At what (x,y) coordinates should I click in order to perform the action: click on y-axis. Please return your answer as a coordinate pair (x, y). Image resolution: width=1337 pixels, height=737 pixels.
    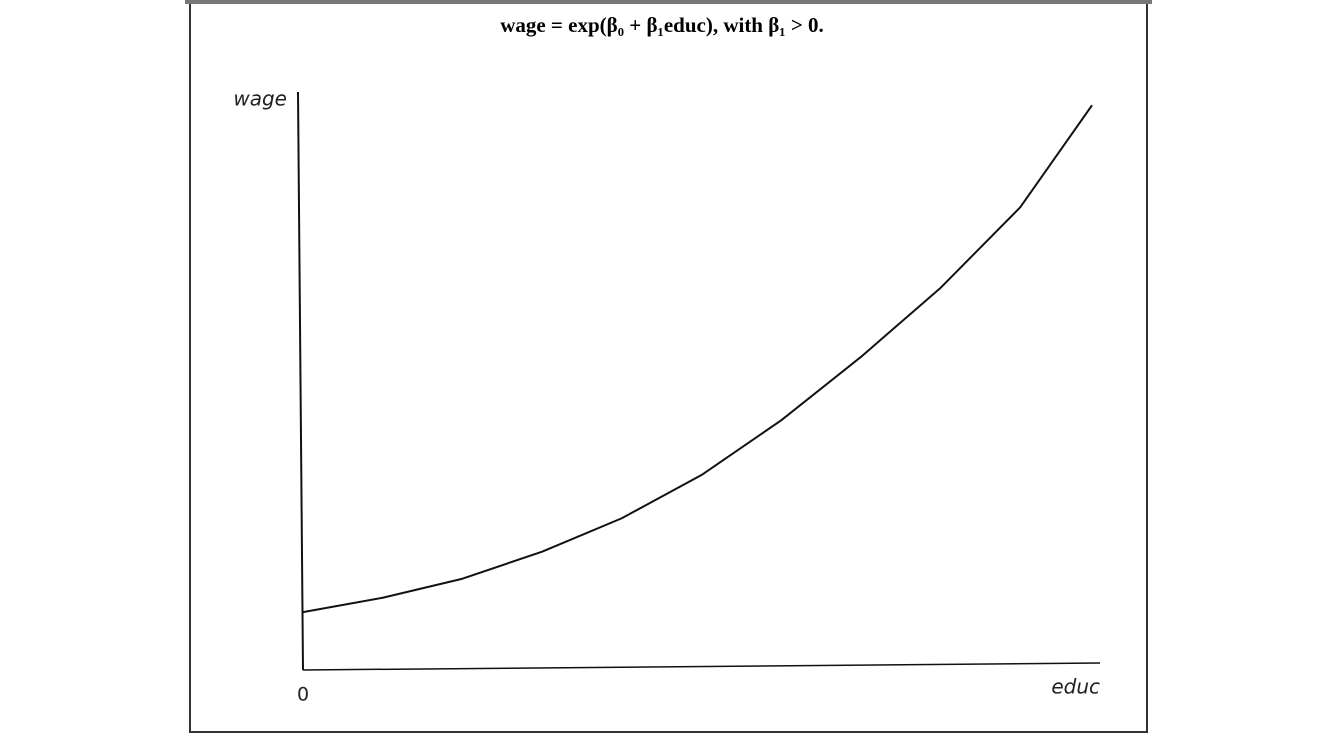
    Looking at the image, I should click on (300, 381).